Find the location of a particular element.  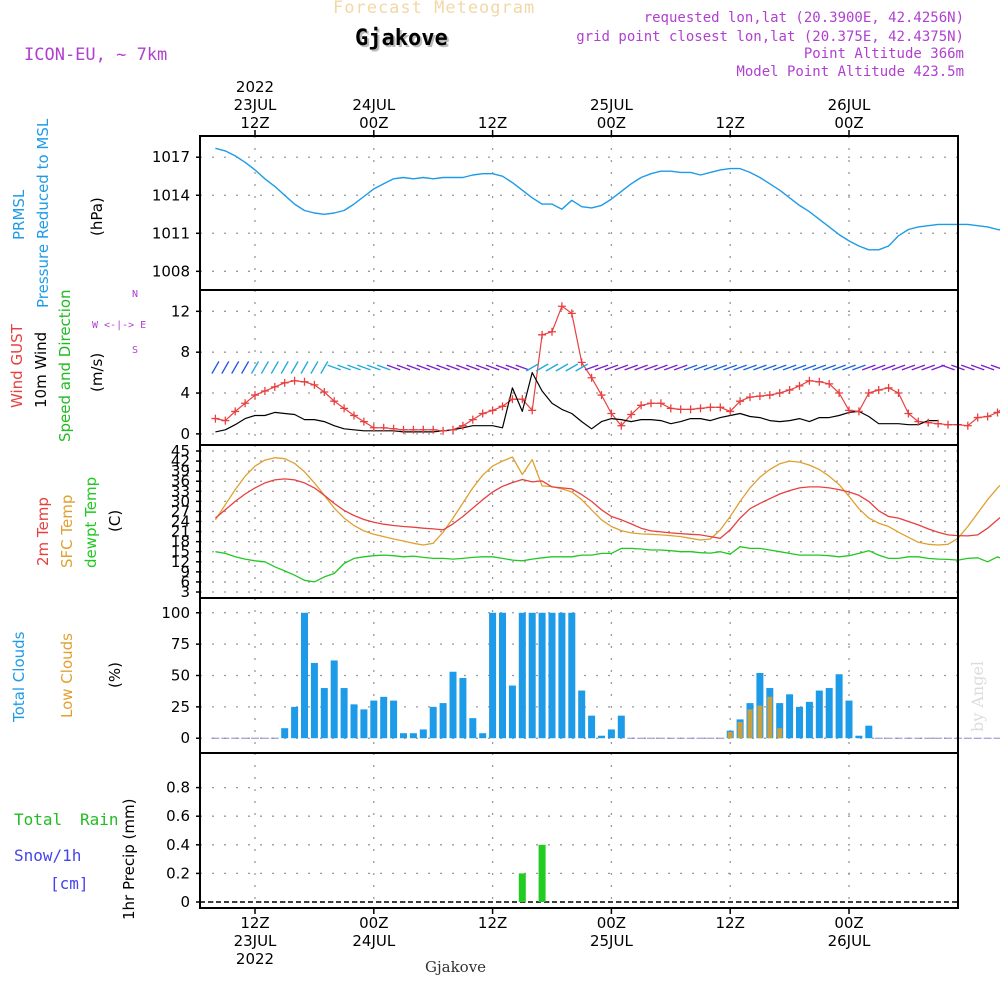

time-label-top: 12Z is located at coordinates (492, 123).